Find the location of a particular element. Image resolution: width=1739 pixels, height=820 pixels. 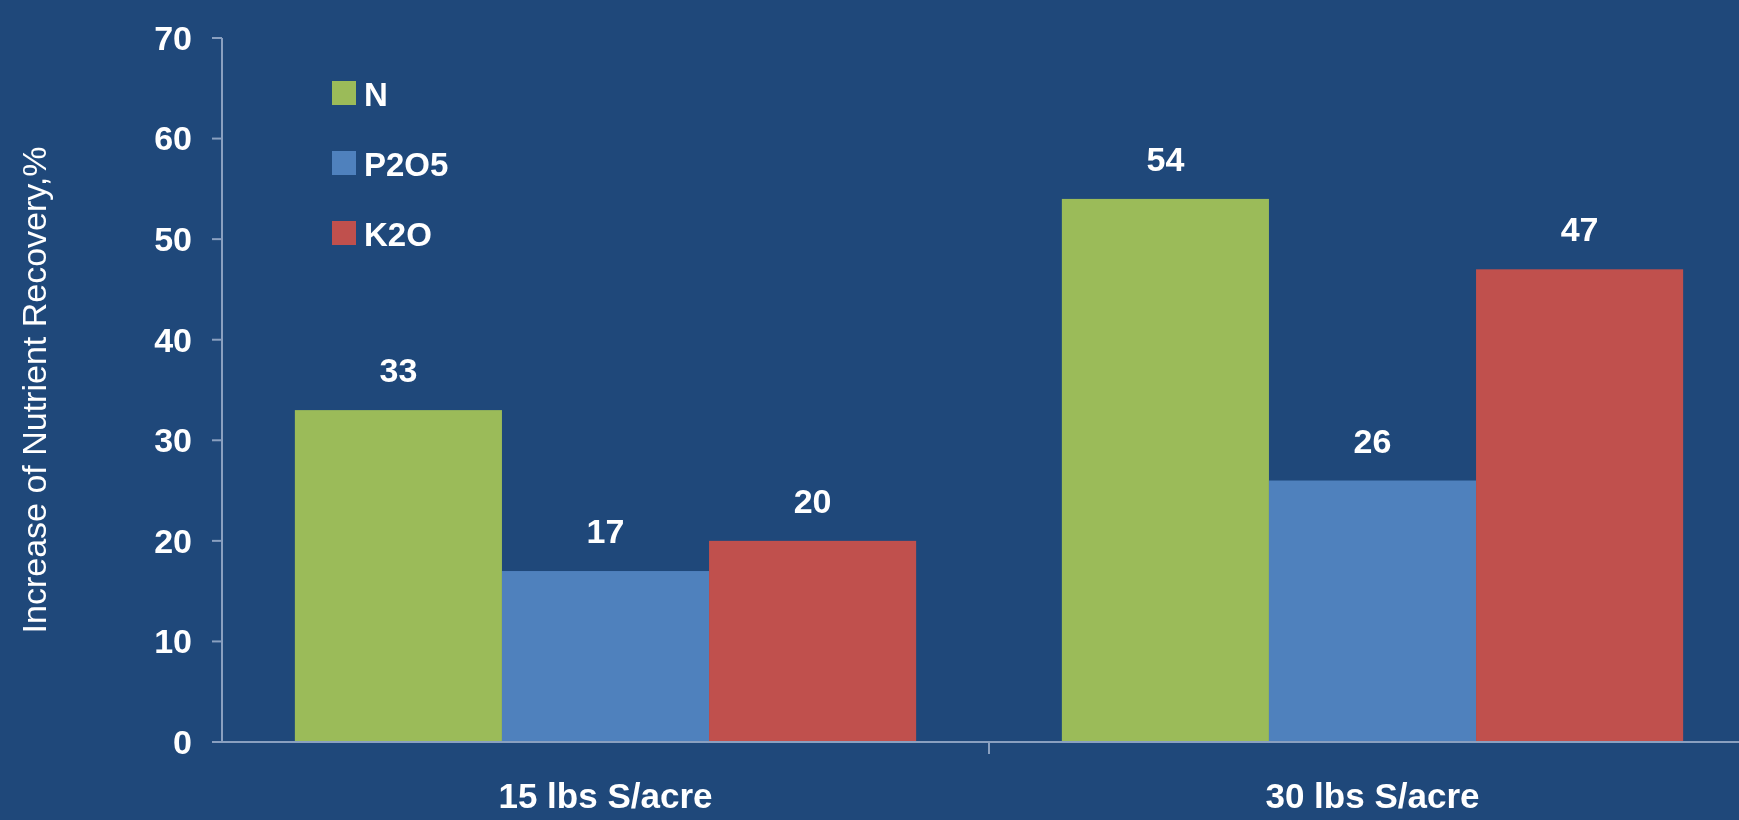

x-tick-label: 30 lbs S/acre is located at coordinates (1372, 795).